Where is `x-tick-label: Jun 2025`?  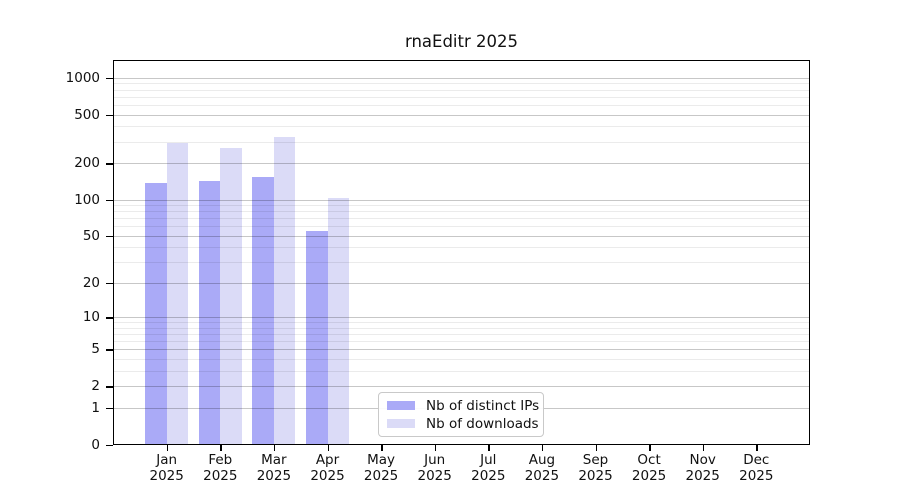
x-tick-label: Jun 2025 is located at coordinates (434, 468).